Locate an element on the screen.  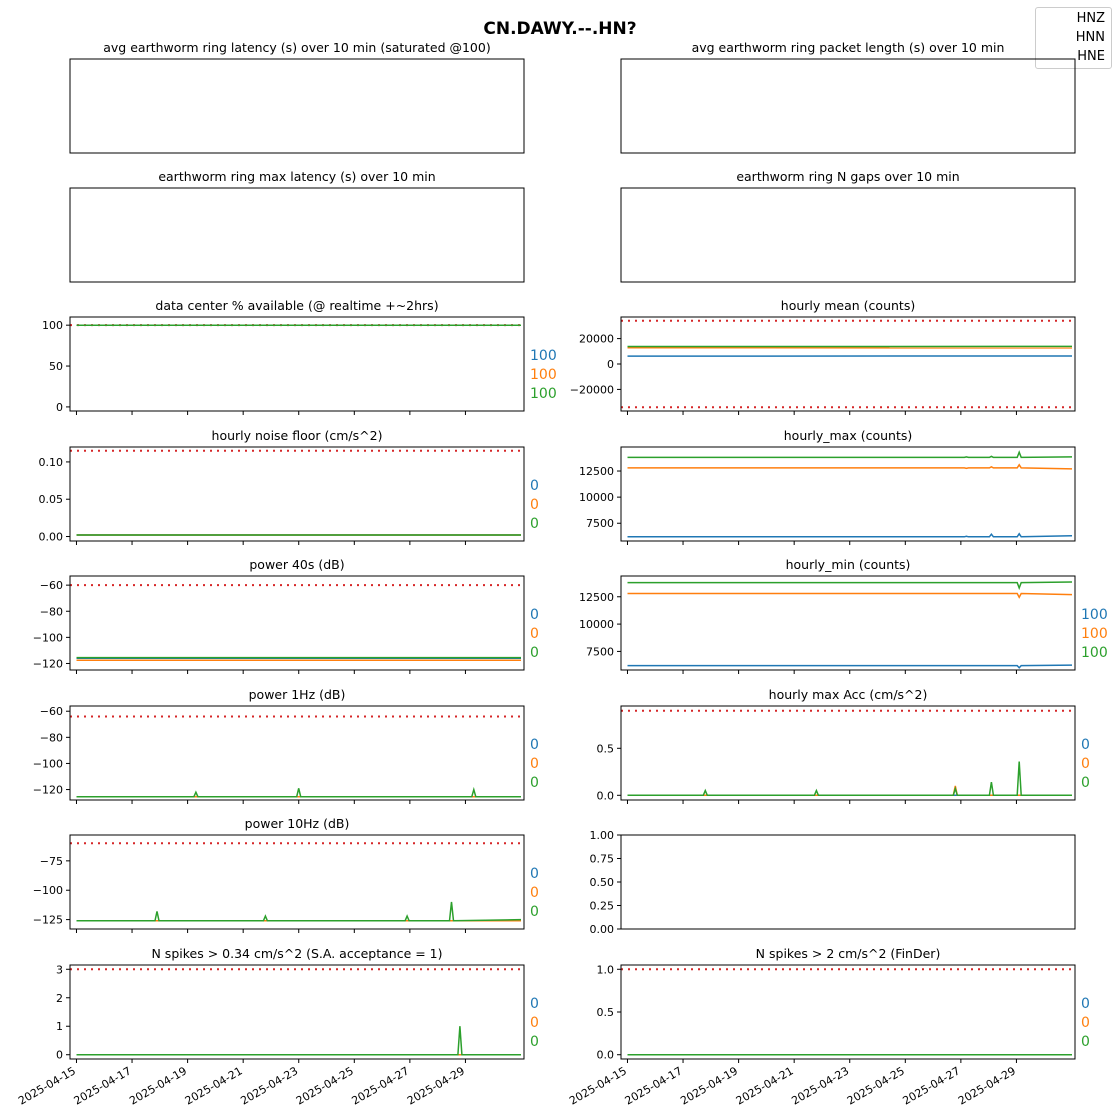
legend-item-hnn: HNN is located at coordinates (1090, 37).